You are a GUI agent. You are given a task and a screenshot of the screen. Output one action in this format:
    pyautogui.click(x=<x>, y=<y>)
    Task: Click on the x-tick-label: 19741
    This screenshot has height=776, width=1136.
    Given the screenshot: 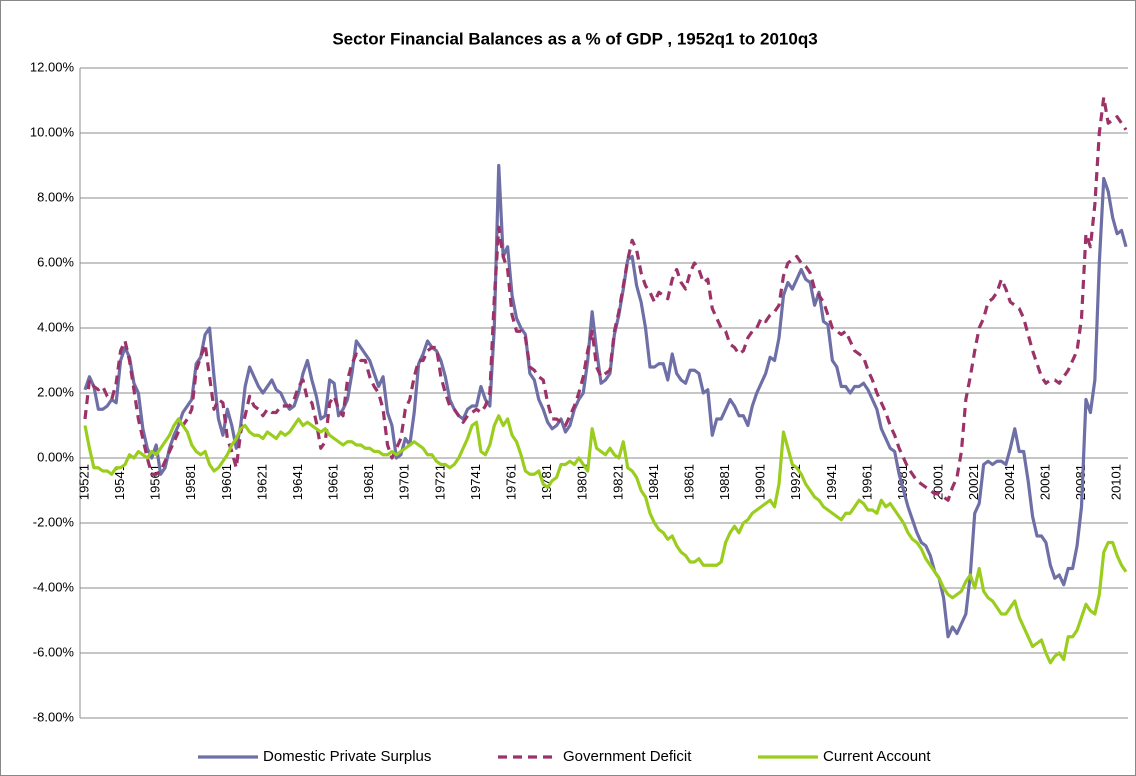 What is the action you would take?
    pyautogui.click(x=475, y=482)
    